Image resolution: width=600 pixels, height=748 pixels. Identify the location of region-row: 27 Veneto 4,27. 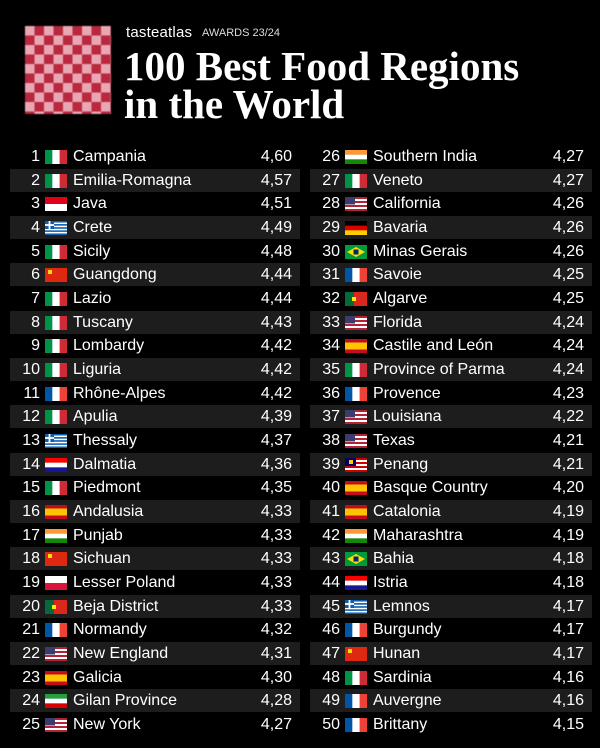
(451, 180).